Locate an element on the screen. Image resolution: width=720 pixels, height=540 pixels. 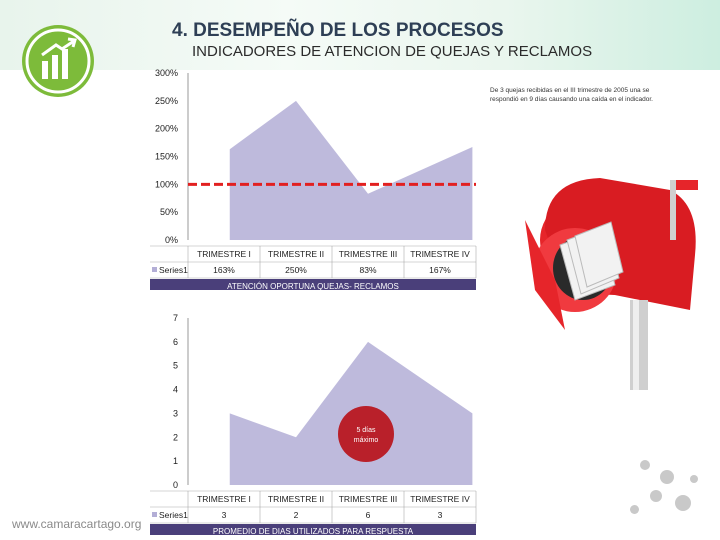
data-label: 163% is located at coordinates (224, 270).